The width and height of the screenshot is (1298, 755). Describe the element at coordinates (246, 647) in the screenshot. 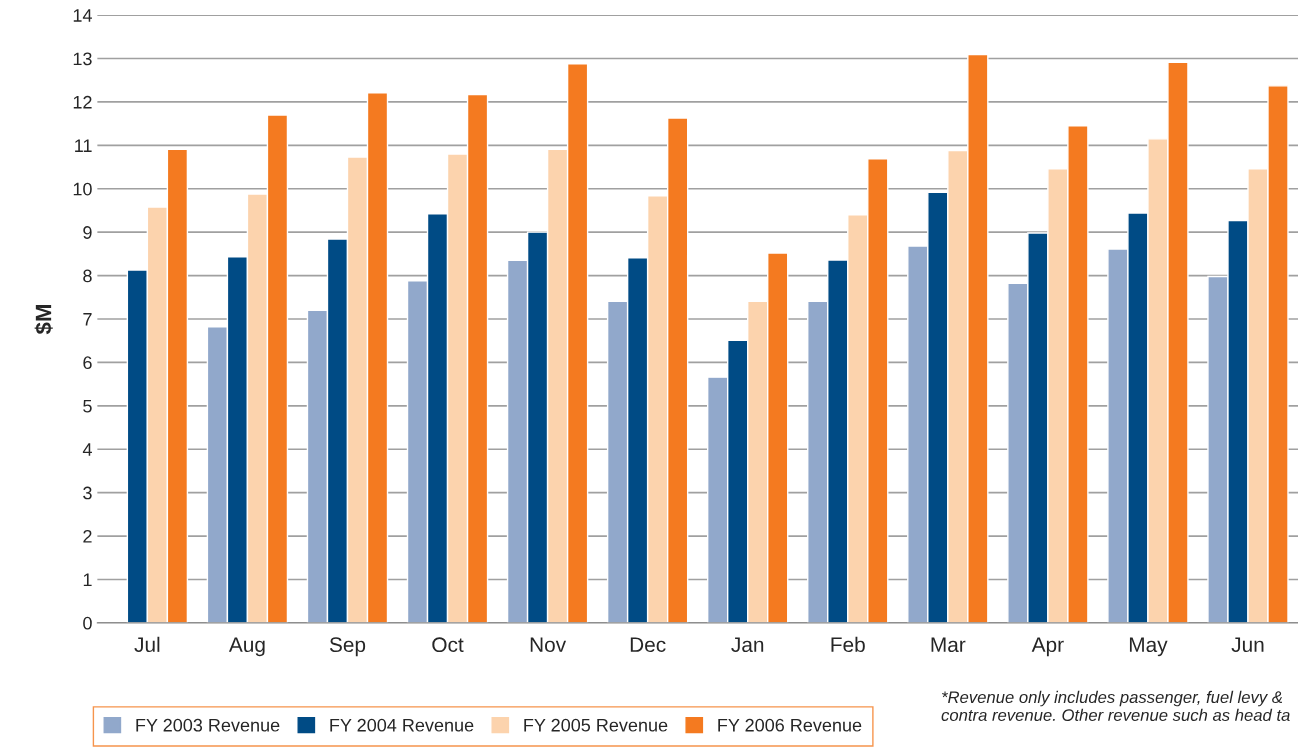

I see `x-tick-label: Aug` at that location.